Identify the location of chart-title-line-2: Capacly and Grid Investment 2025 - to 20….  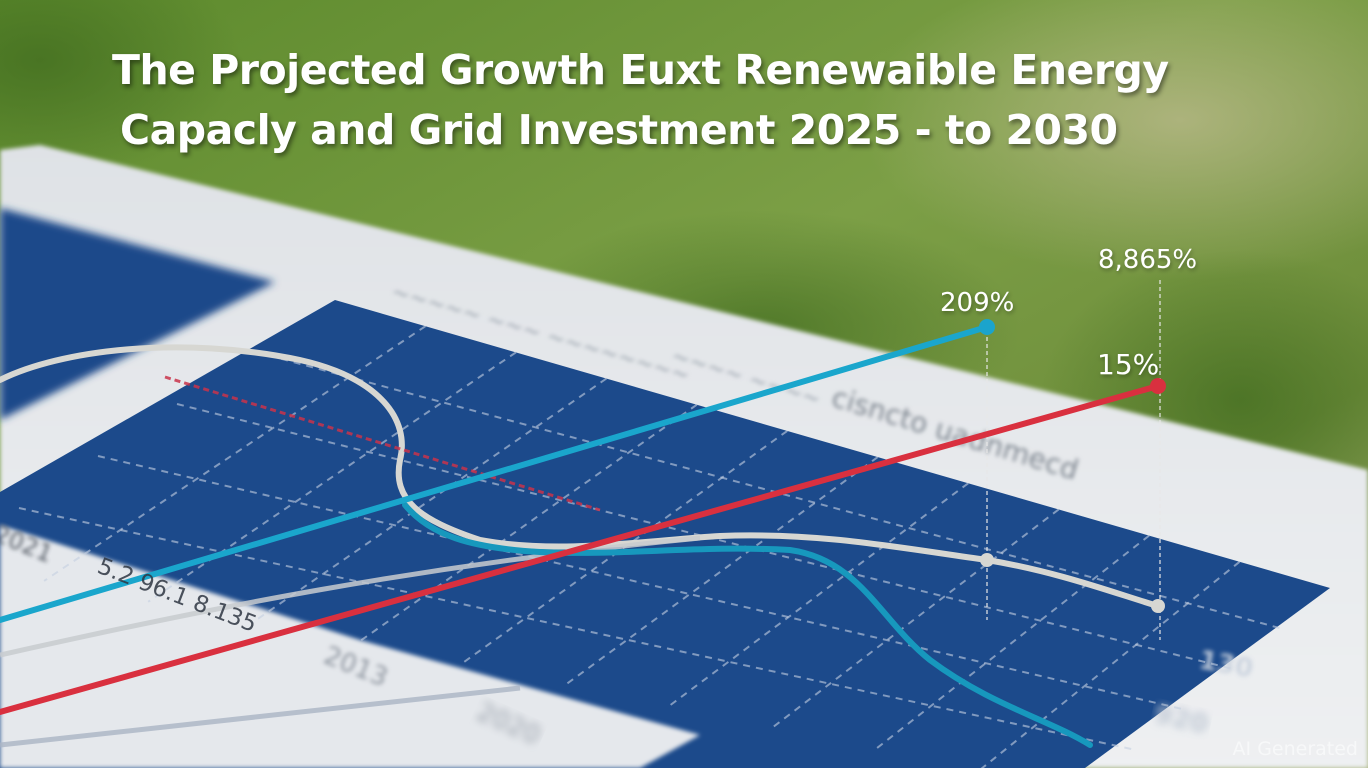
(619, 130).